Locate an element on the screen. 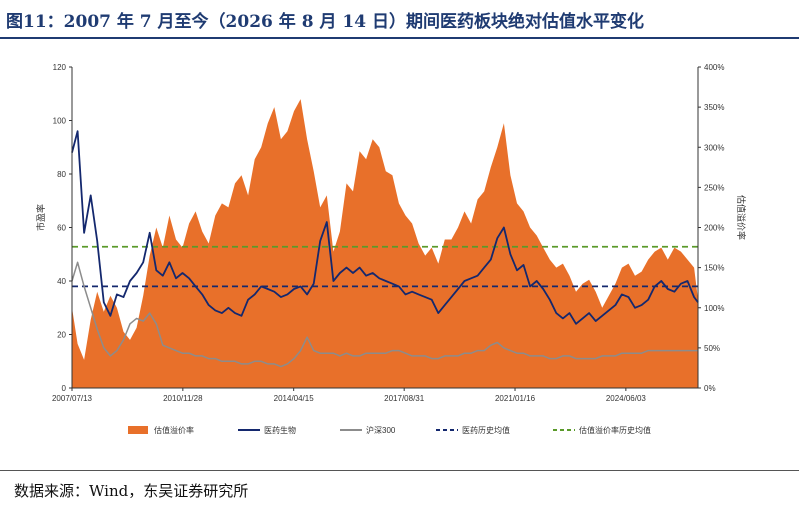 This screenshot has height=505, width=799. right-tick-label: 300% is located at coordinates (714, 147).